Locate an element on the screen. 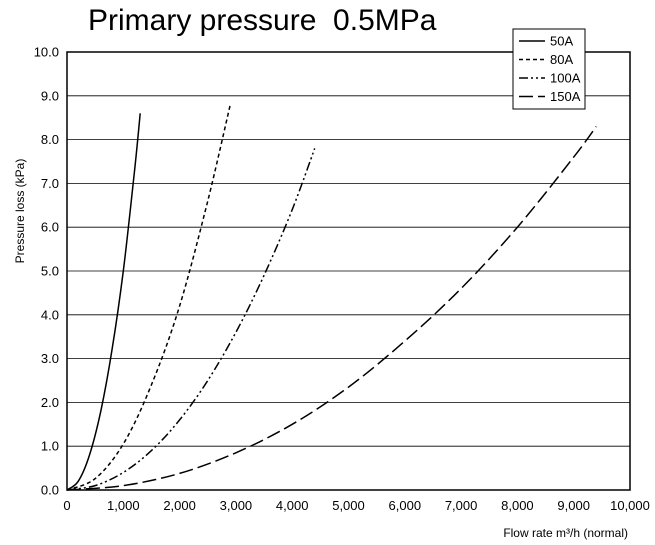  x-tick-label: 7,000 is located at coordinates (461, 505).